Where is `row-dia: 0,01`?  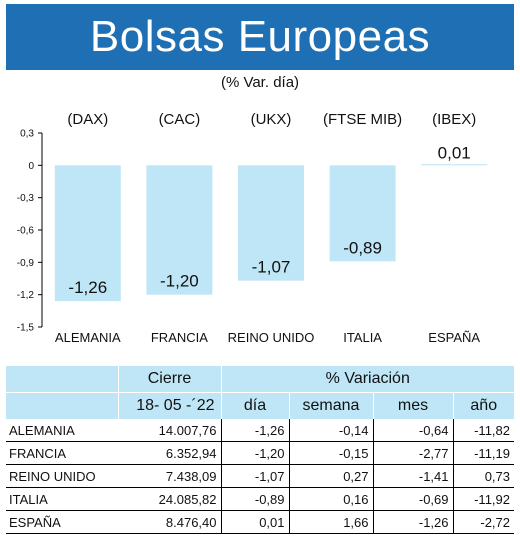
row-dia: 0,01 is located at coordinates (254, 522).